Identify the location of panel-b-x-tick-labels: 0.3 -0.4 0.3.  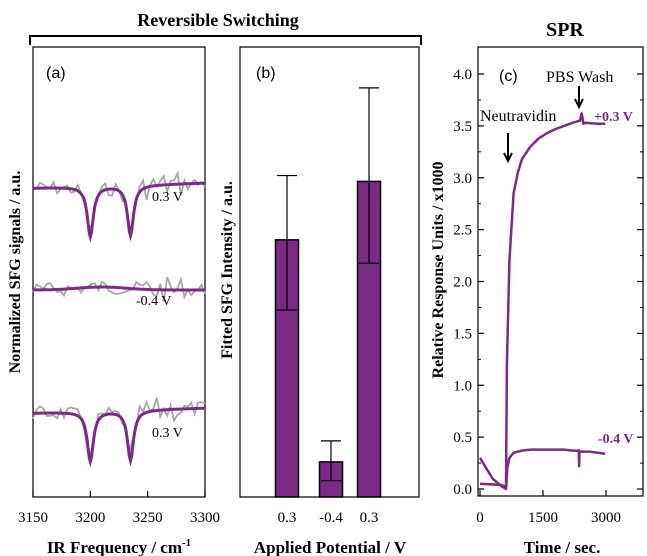
(328, 518).